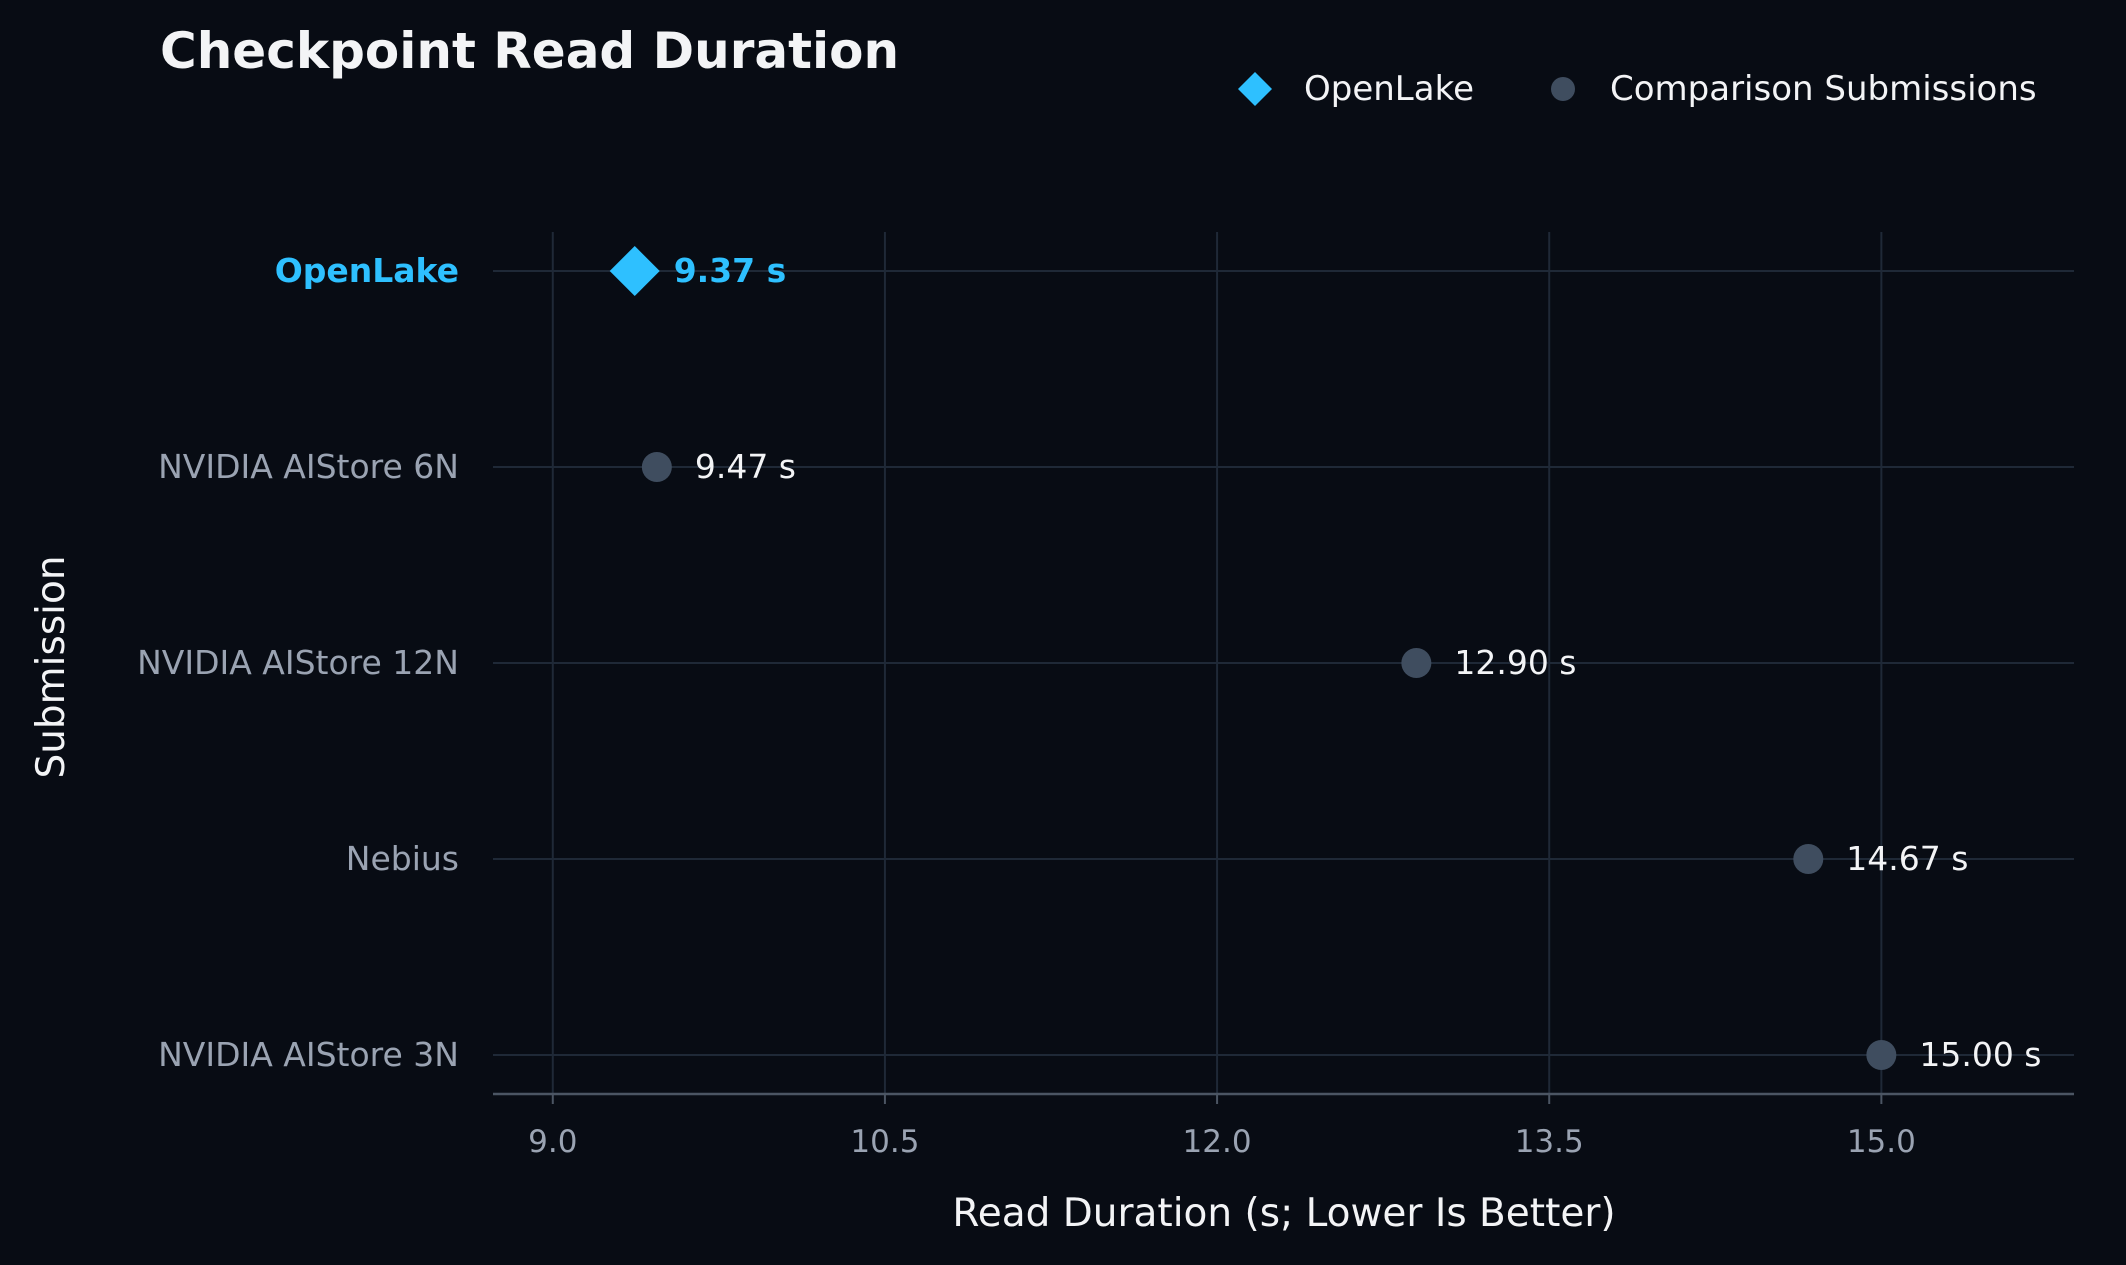  I want to click on y-tick-label: OpenLake, so click(367, 270).